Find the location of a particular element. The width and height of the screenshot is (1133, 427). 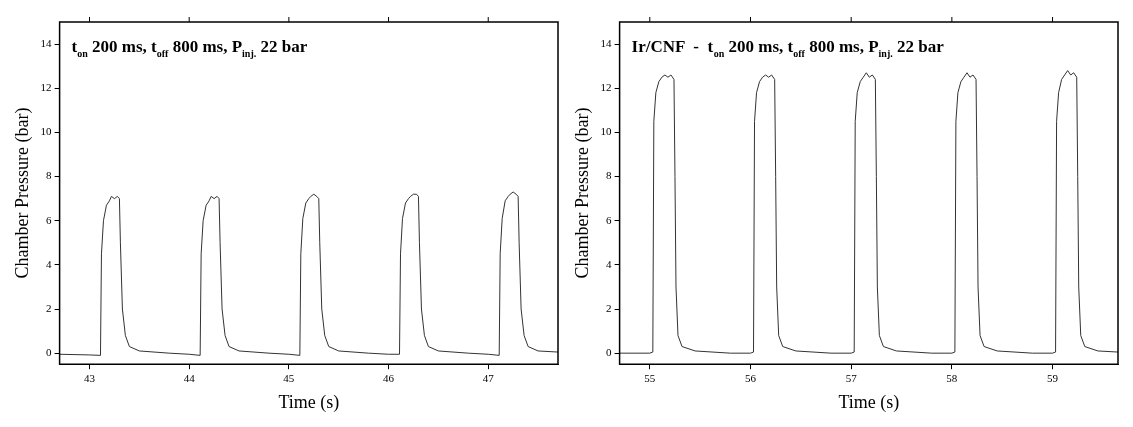

x-tick-label: 57 is located at coordinates (851, 377).